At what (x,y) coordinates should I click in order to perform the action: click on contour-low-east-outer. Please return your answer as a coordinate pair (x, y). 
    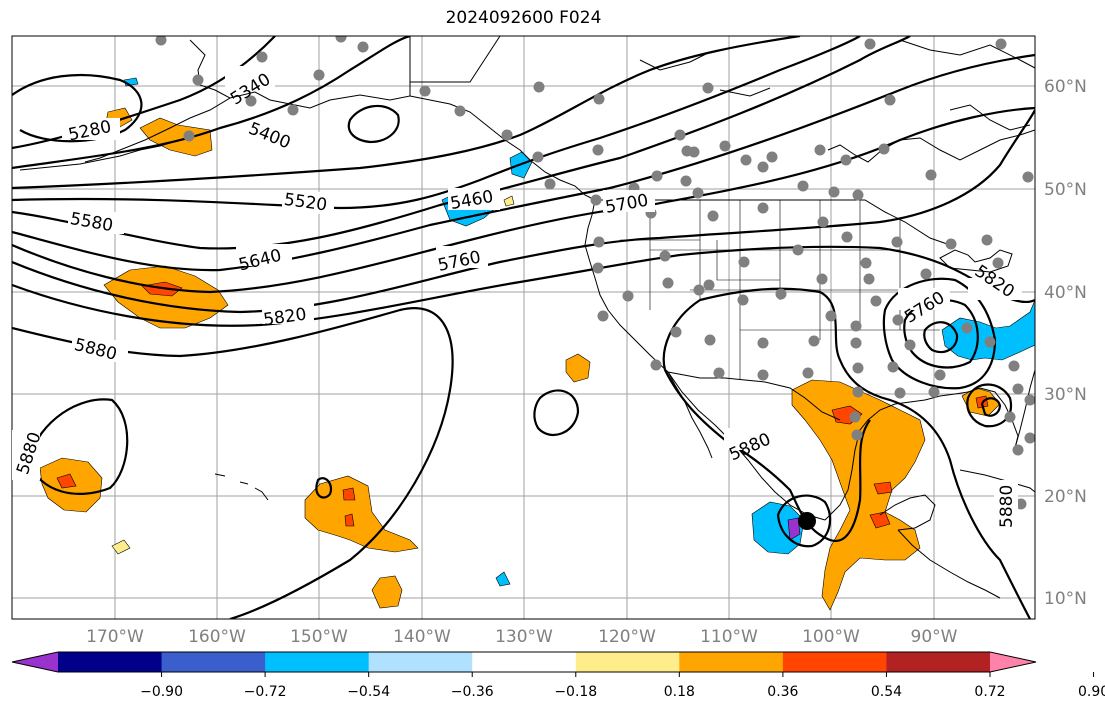
    Looking at the image, I should click on (939, 333).